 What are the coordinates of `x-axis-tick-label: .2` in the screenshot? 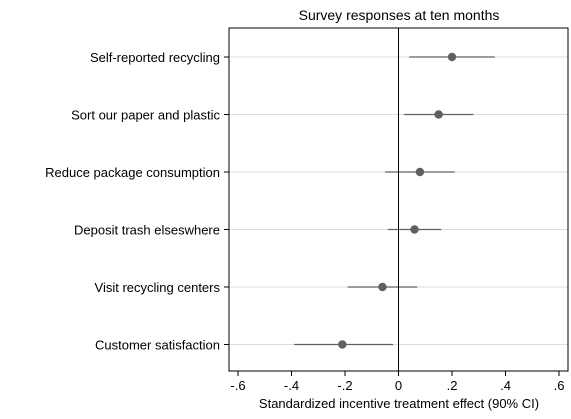 It's located at (452, 385).